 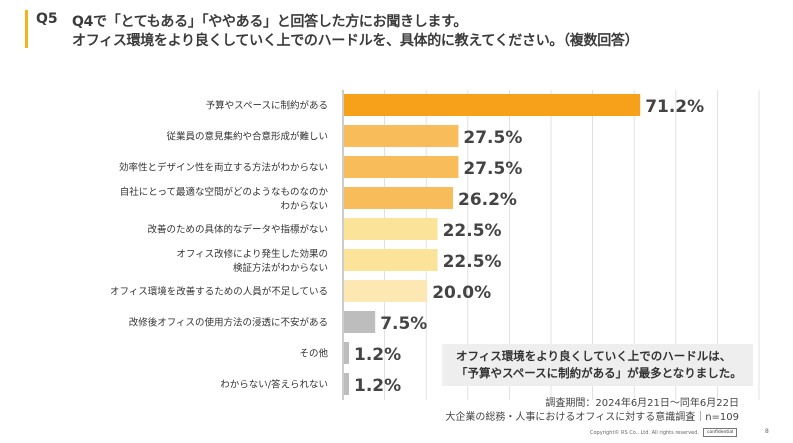 I want to click on category-label: わからない/答えられない, so click(x=274, y=385).